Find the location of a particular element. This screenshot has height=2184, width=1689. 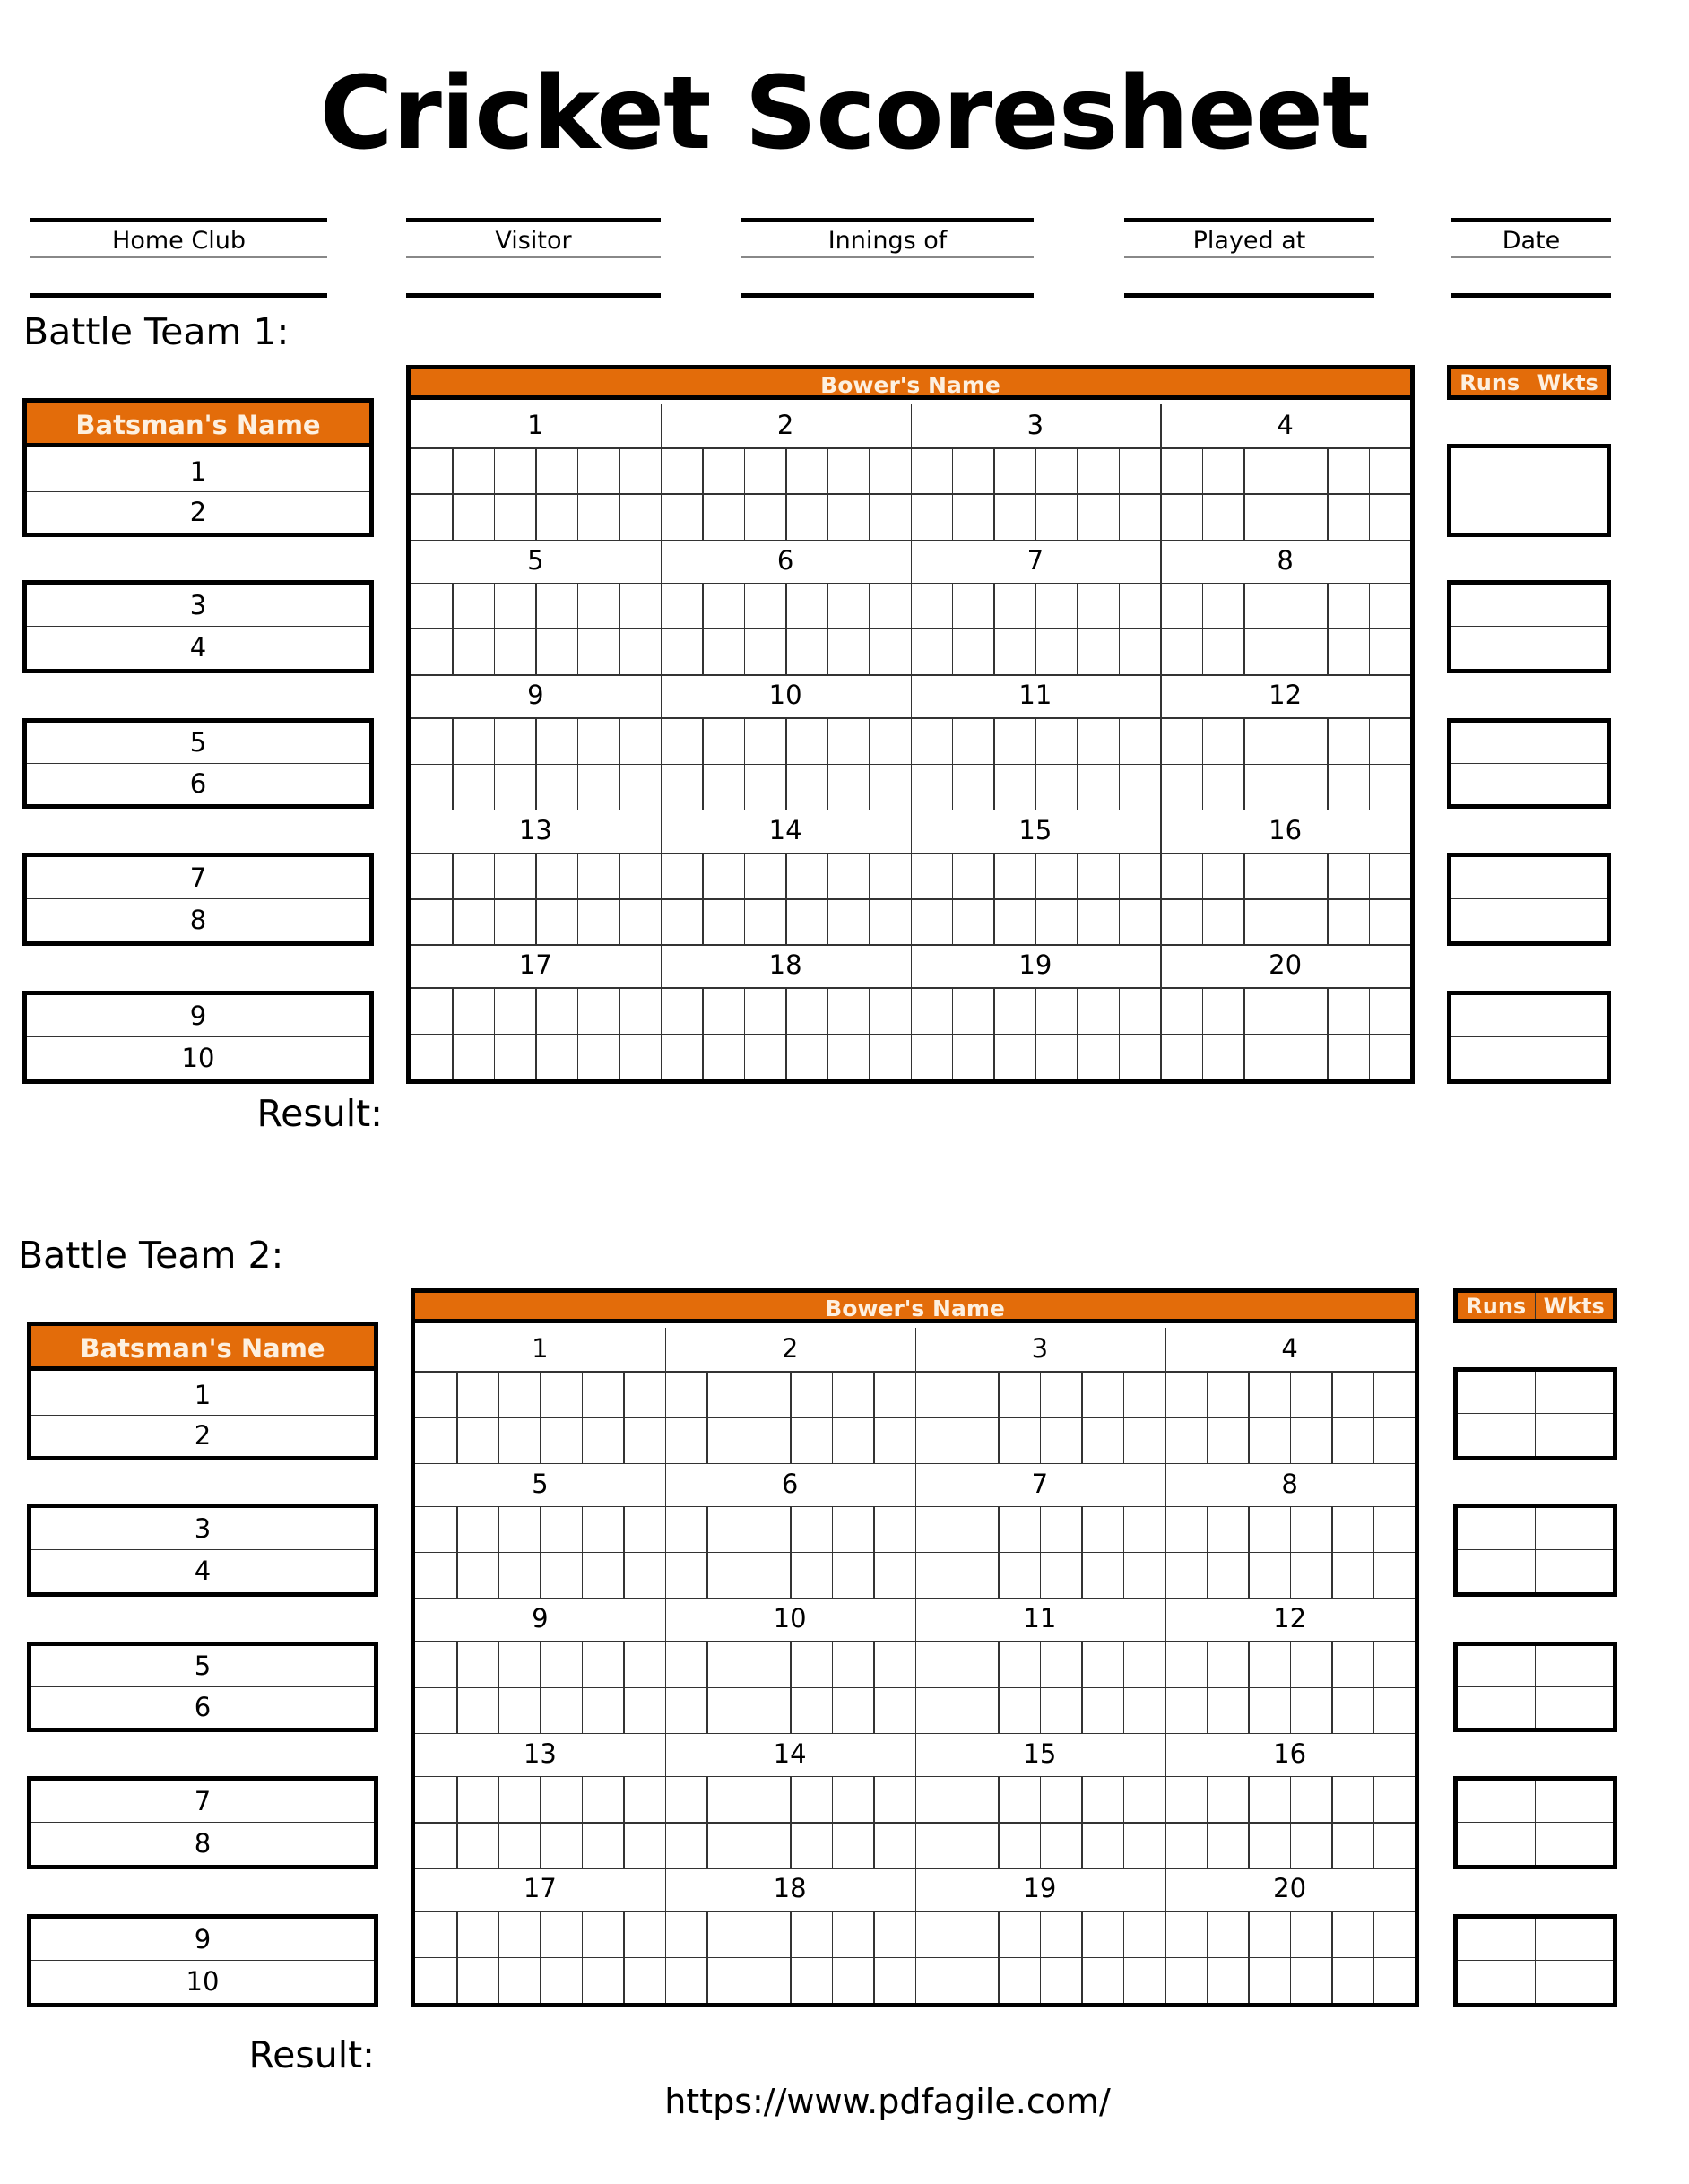

batsman-name-field: 5 is located at coordinates (202, 1667).